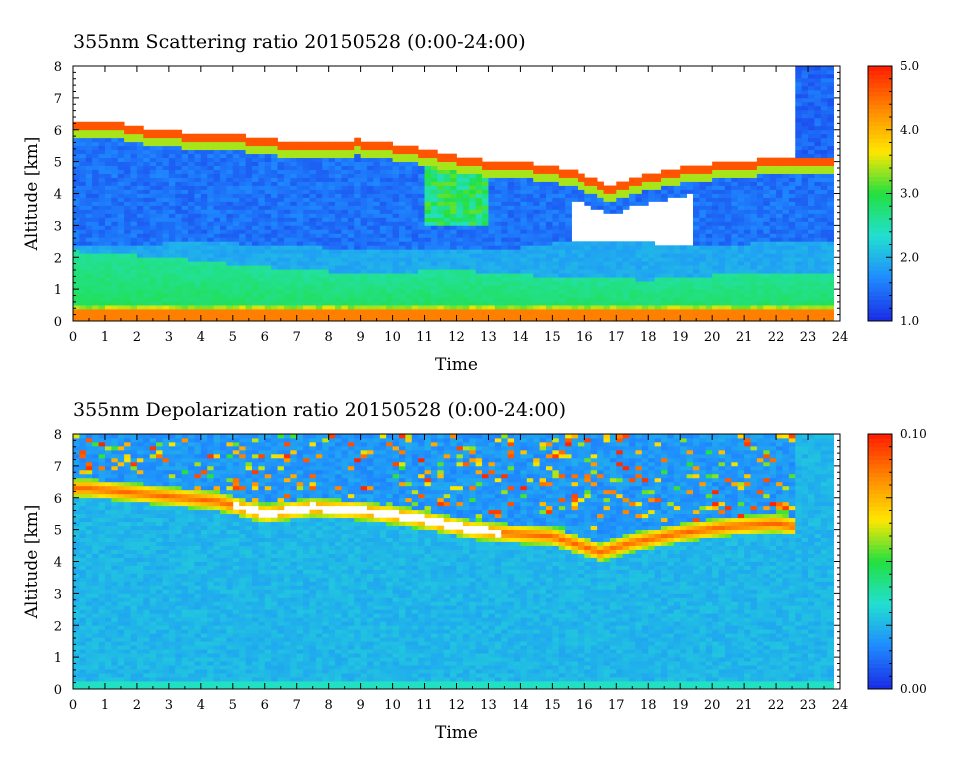  What do you see at coordinates (909, 257) in the screenshot?
I see `colorbar-tick-label: 2.0` at bounding box center [909, 257].